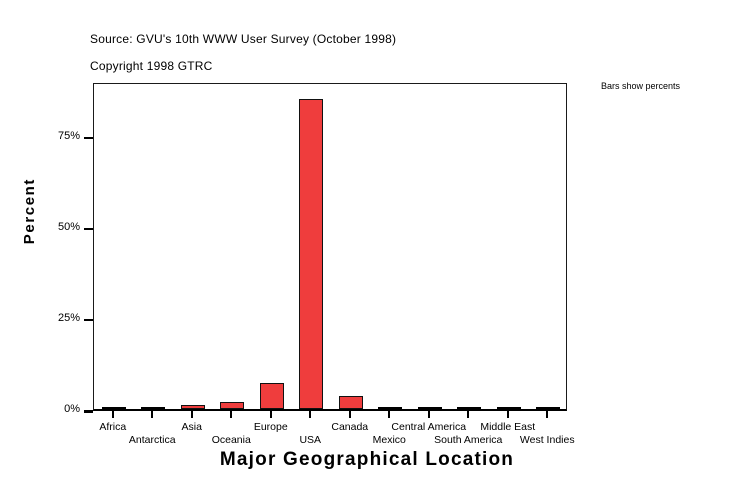 The image size is (734, 502). What do you see at coordinates (151, 66) in the screenshot?
I see `copyright-text: Copyright 1998 GTRC` at bounding box center [151, 66].